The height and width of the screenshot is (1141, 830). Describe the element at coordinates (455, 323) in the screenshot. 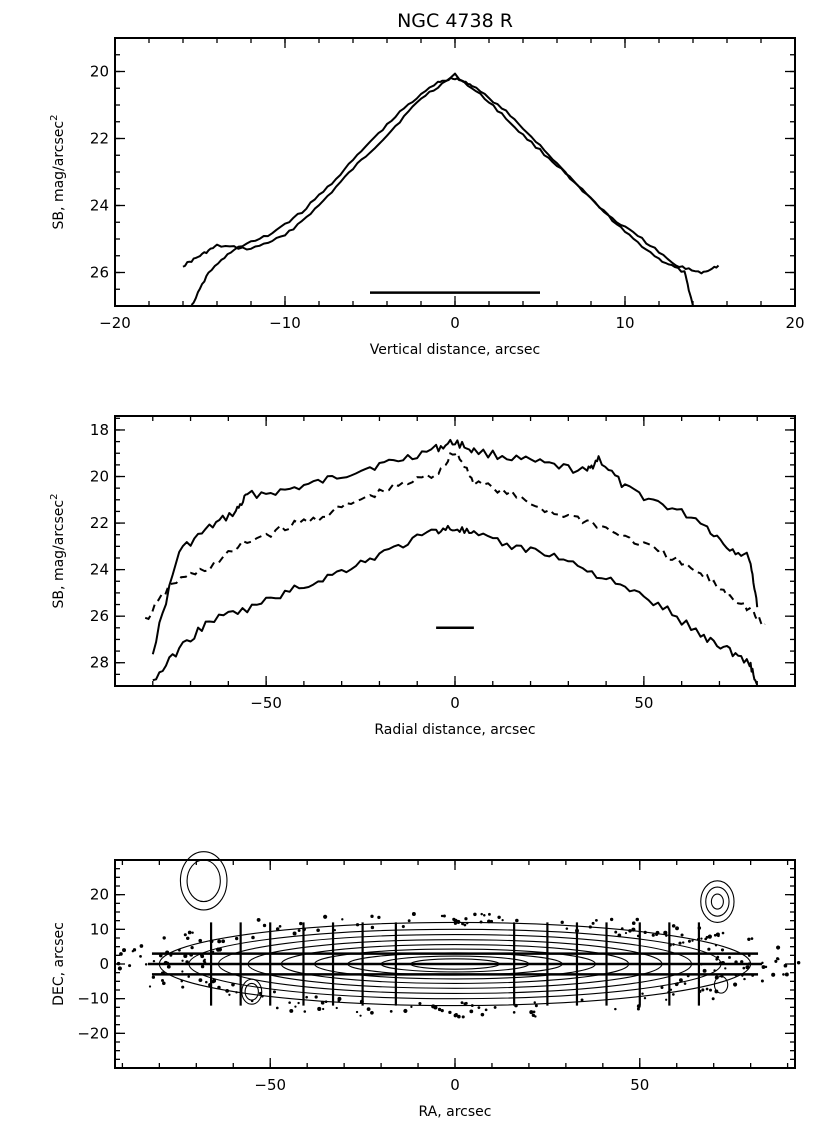

I see `x-tick-label: 0` at that location.